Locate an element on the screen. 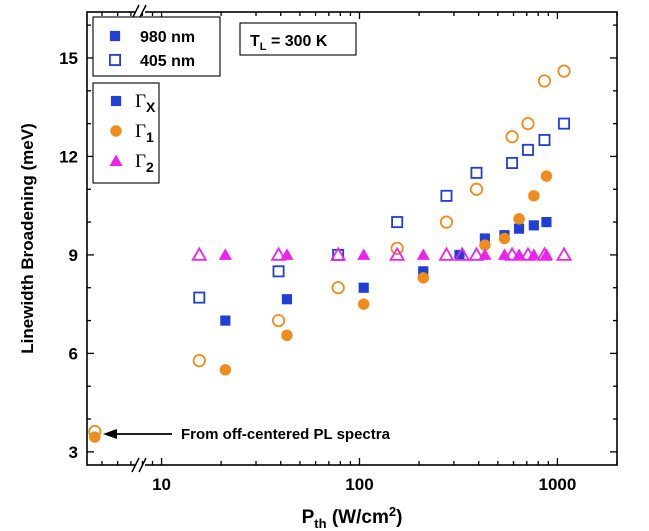 This screenshot has height=531, width=649. y-axis-title: Linewidth Broadening (meV) is located at coordinates (27, 238).